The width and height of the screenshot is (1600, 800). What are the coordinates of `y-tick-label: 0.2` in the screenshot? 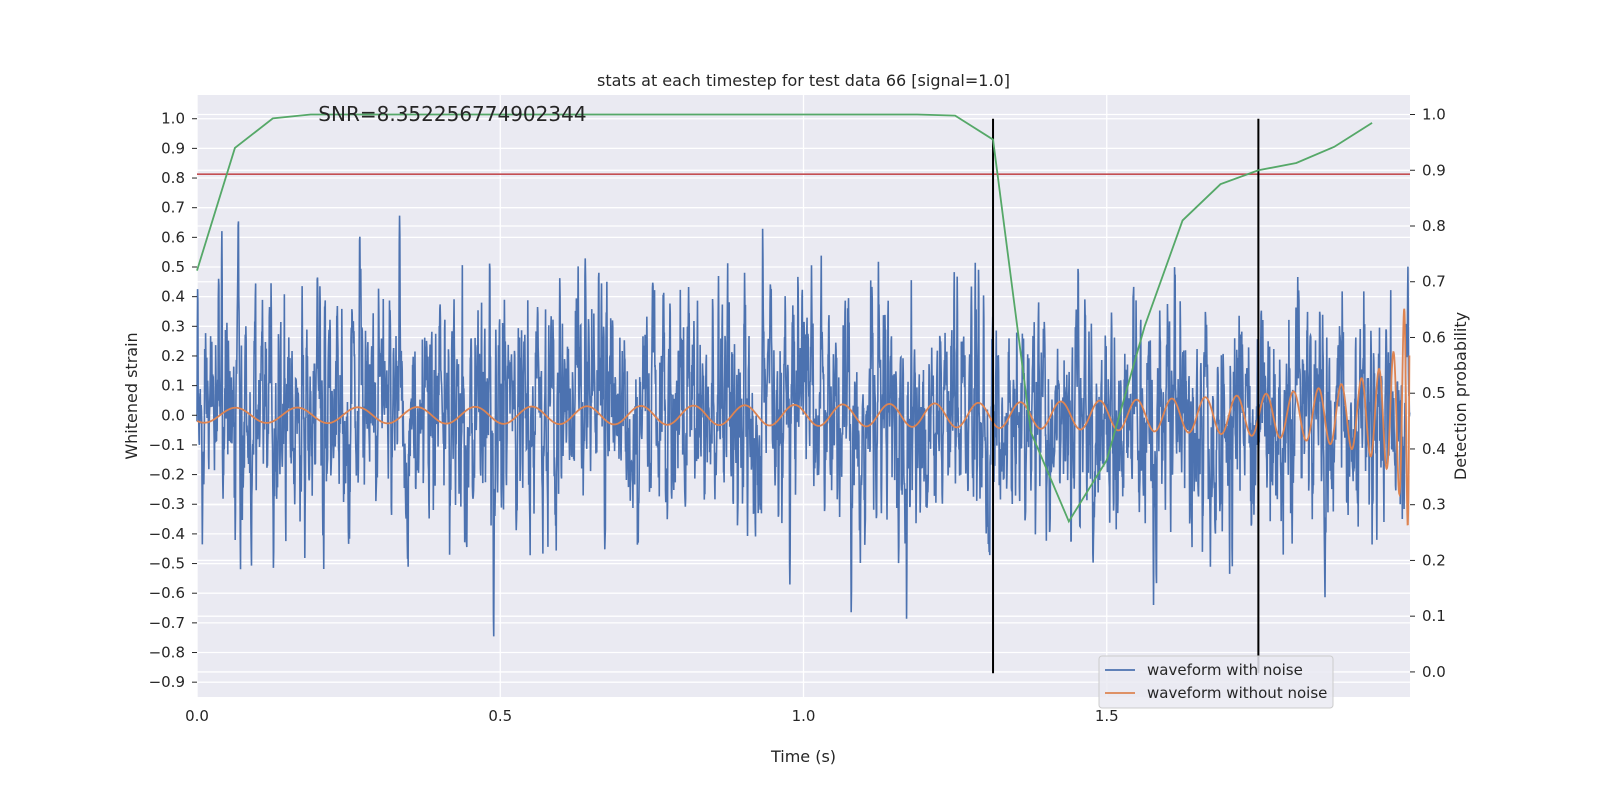 It's located at (173, 356).